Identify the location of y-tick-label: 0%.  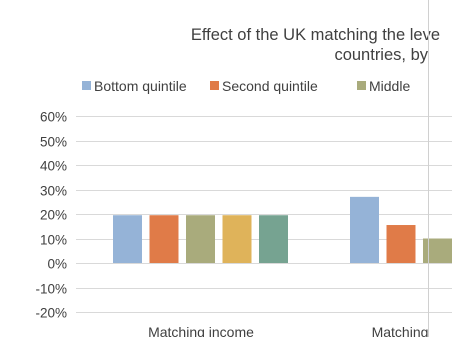
(57, 264).